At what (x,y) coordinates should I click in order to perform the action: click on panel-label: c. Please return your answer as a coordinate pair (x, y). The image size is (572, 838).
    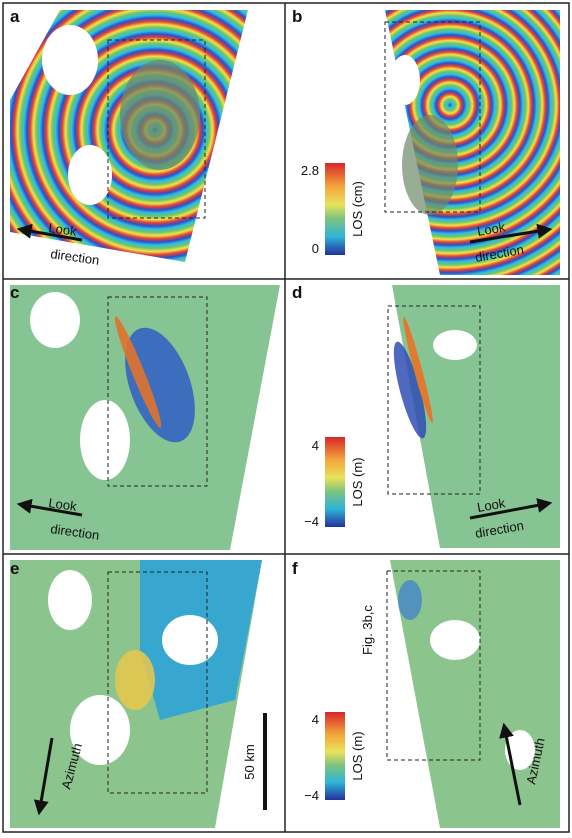
    Looking at the image, I should click on (14, 292).